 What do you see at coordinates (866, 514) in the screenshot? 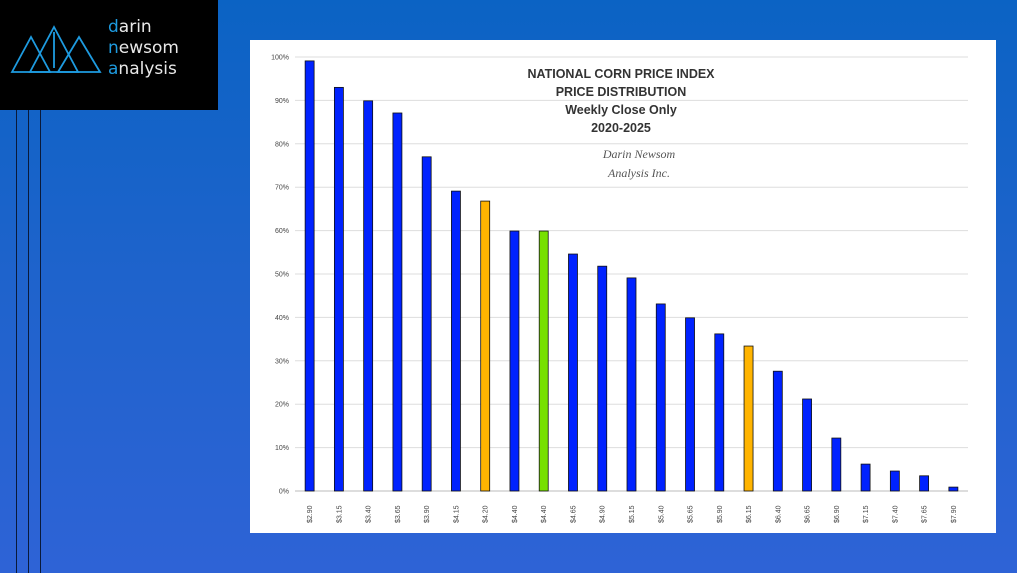
I see `x-tick-label: $7.15` at bounding box center [866, 514].